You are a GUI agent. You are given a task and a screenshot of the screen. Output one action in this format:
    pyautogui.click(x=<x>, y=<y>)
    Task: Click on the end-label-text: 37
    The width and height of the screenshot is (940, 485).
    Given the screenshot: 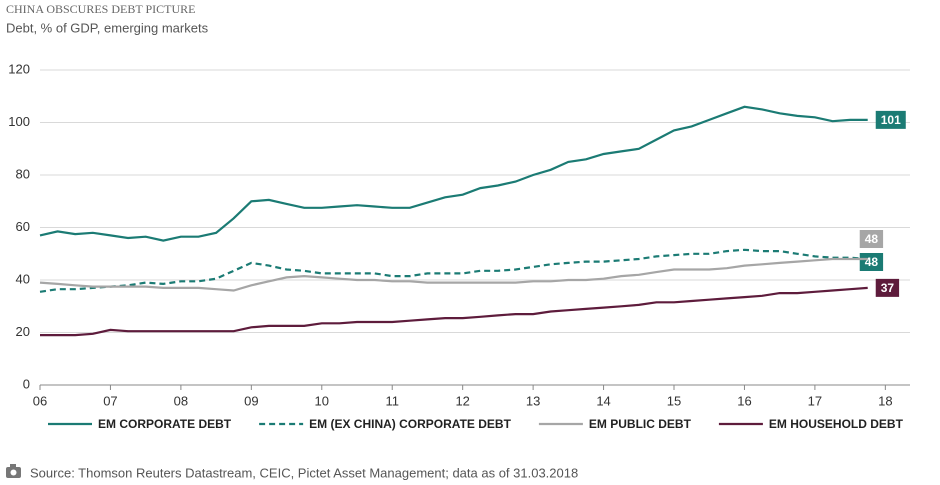 What is the action you would take?
    pyautogui.click(x=888, y=288)
    